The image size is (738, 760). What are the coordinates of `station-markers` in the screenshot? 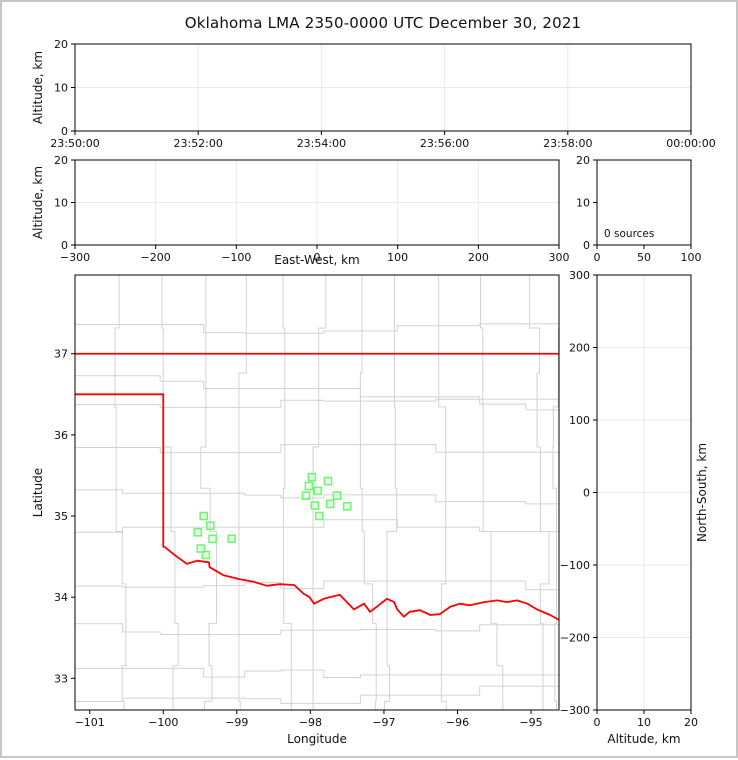 It's located at (272, 516).